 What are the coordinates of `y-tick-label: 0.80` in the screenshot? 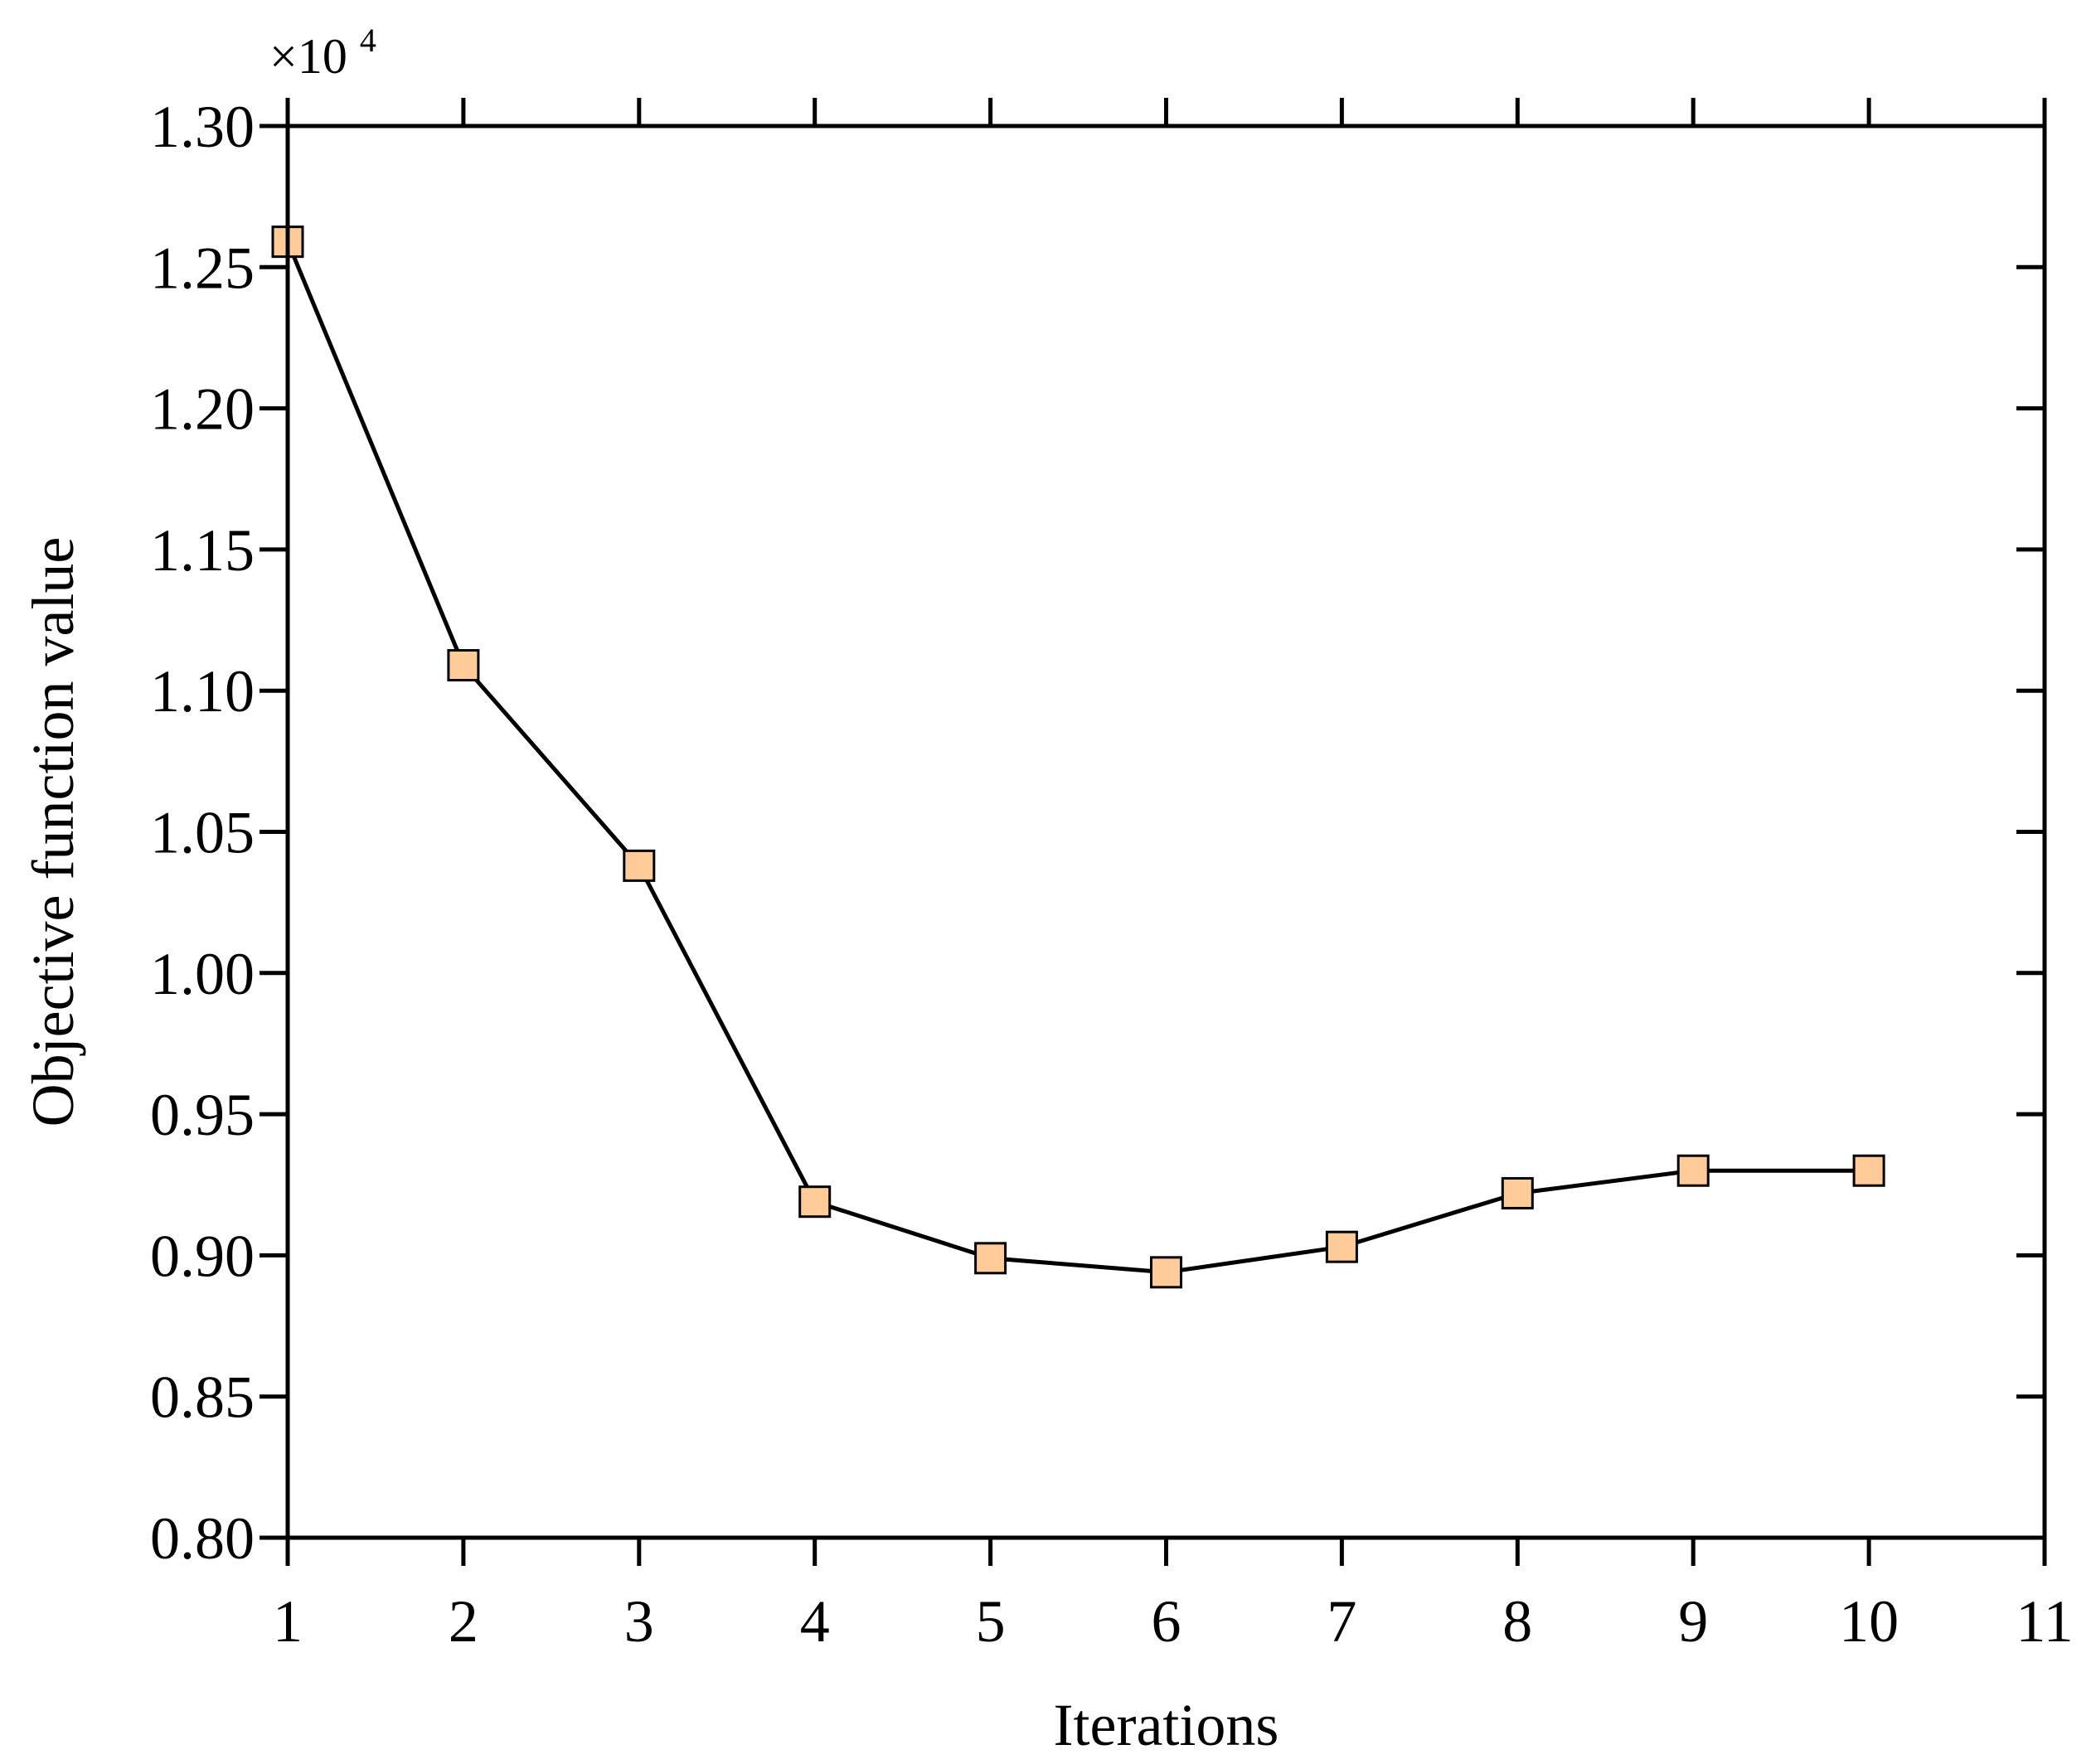 It's located at (202, 1538).